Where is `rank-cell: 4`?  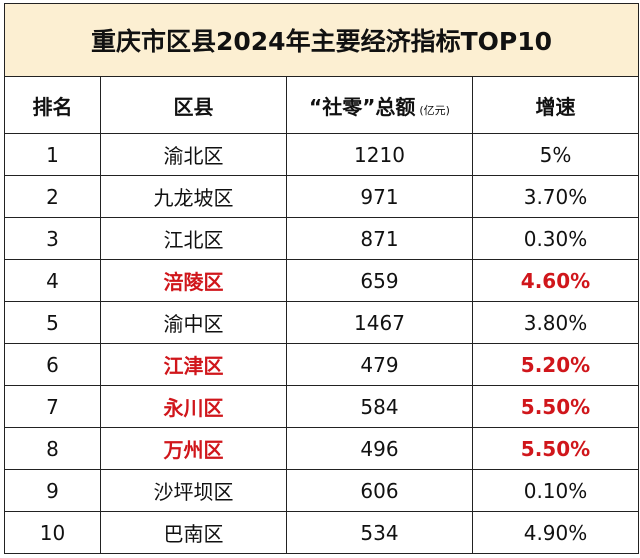
rank-cell: 4 is located at coordinates (52, 280).